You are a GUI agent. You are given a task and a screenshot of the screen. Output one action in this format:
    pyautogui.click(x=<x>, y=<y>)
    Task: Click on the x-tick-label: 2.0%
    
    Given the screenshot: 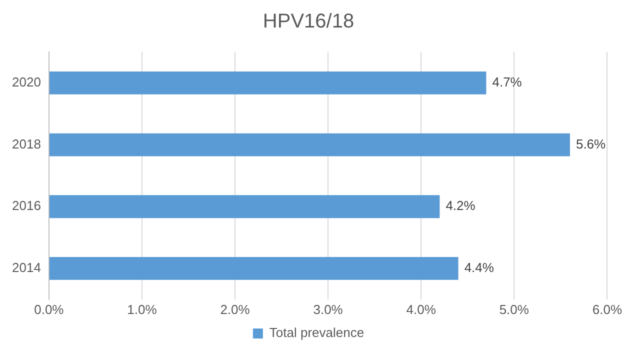 What is the action you would take?
    pyautogui.click(x=235, y=309)
    